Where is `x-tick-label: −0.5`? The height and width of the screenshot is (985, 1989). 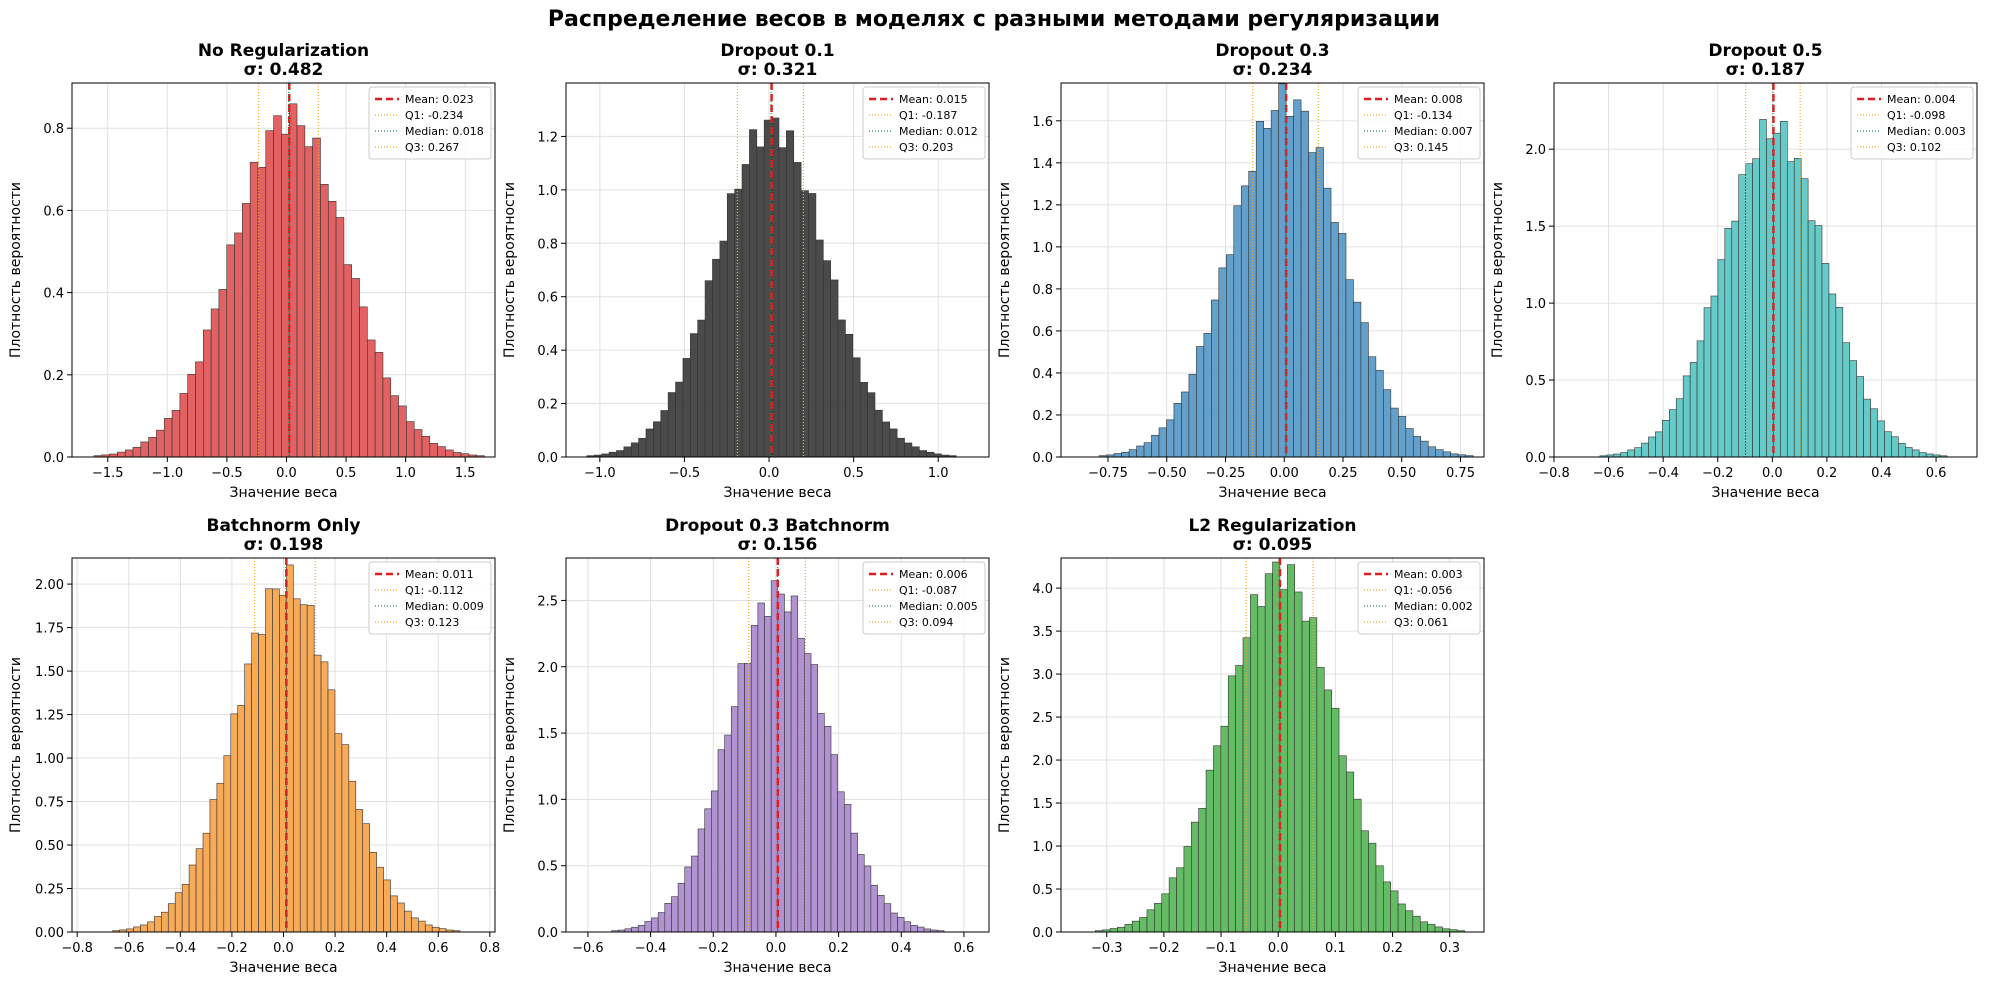
x-tick-label: −0.5 is located at coordinates (227, 473).